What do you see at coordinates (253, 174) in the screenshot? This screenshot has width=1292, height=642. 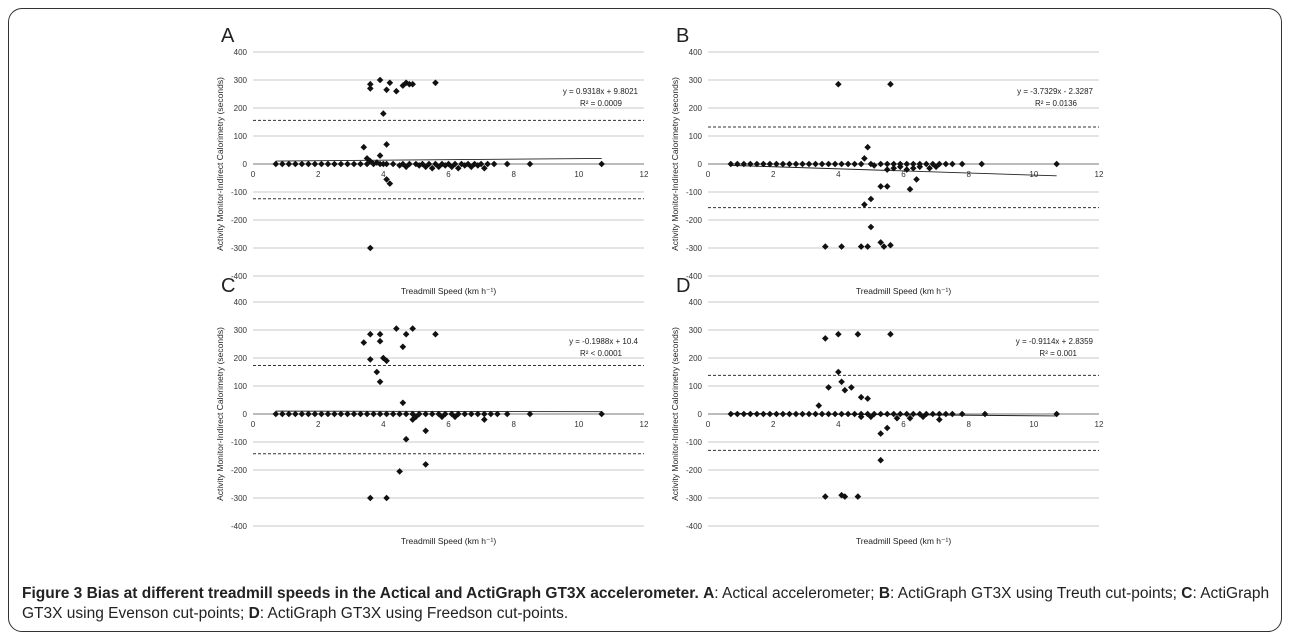 I see `x-tick-label: 0` at bounding box center [253, 174].